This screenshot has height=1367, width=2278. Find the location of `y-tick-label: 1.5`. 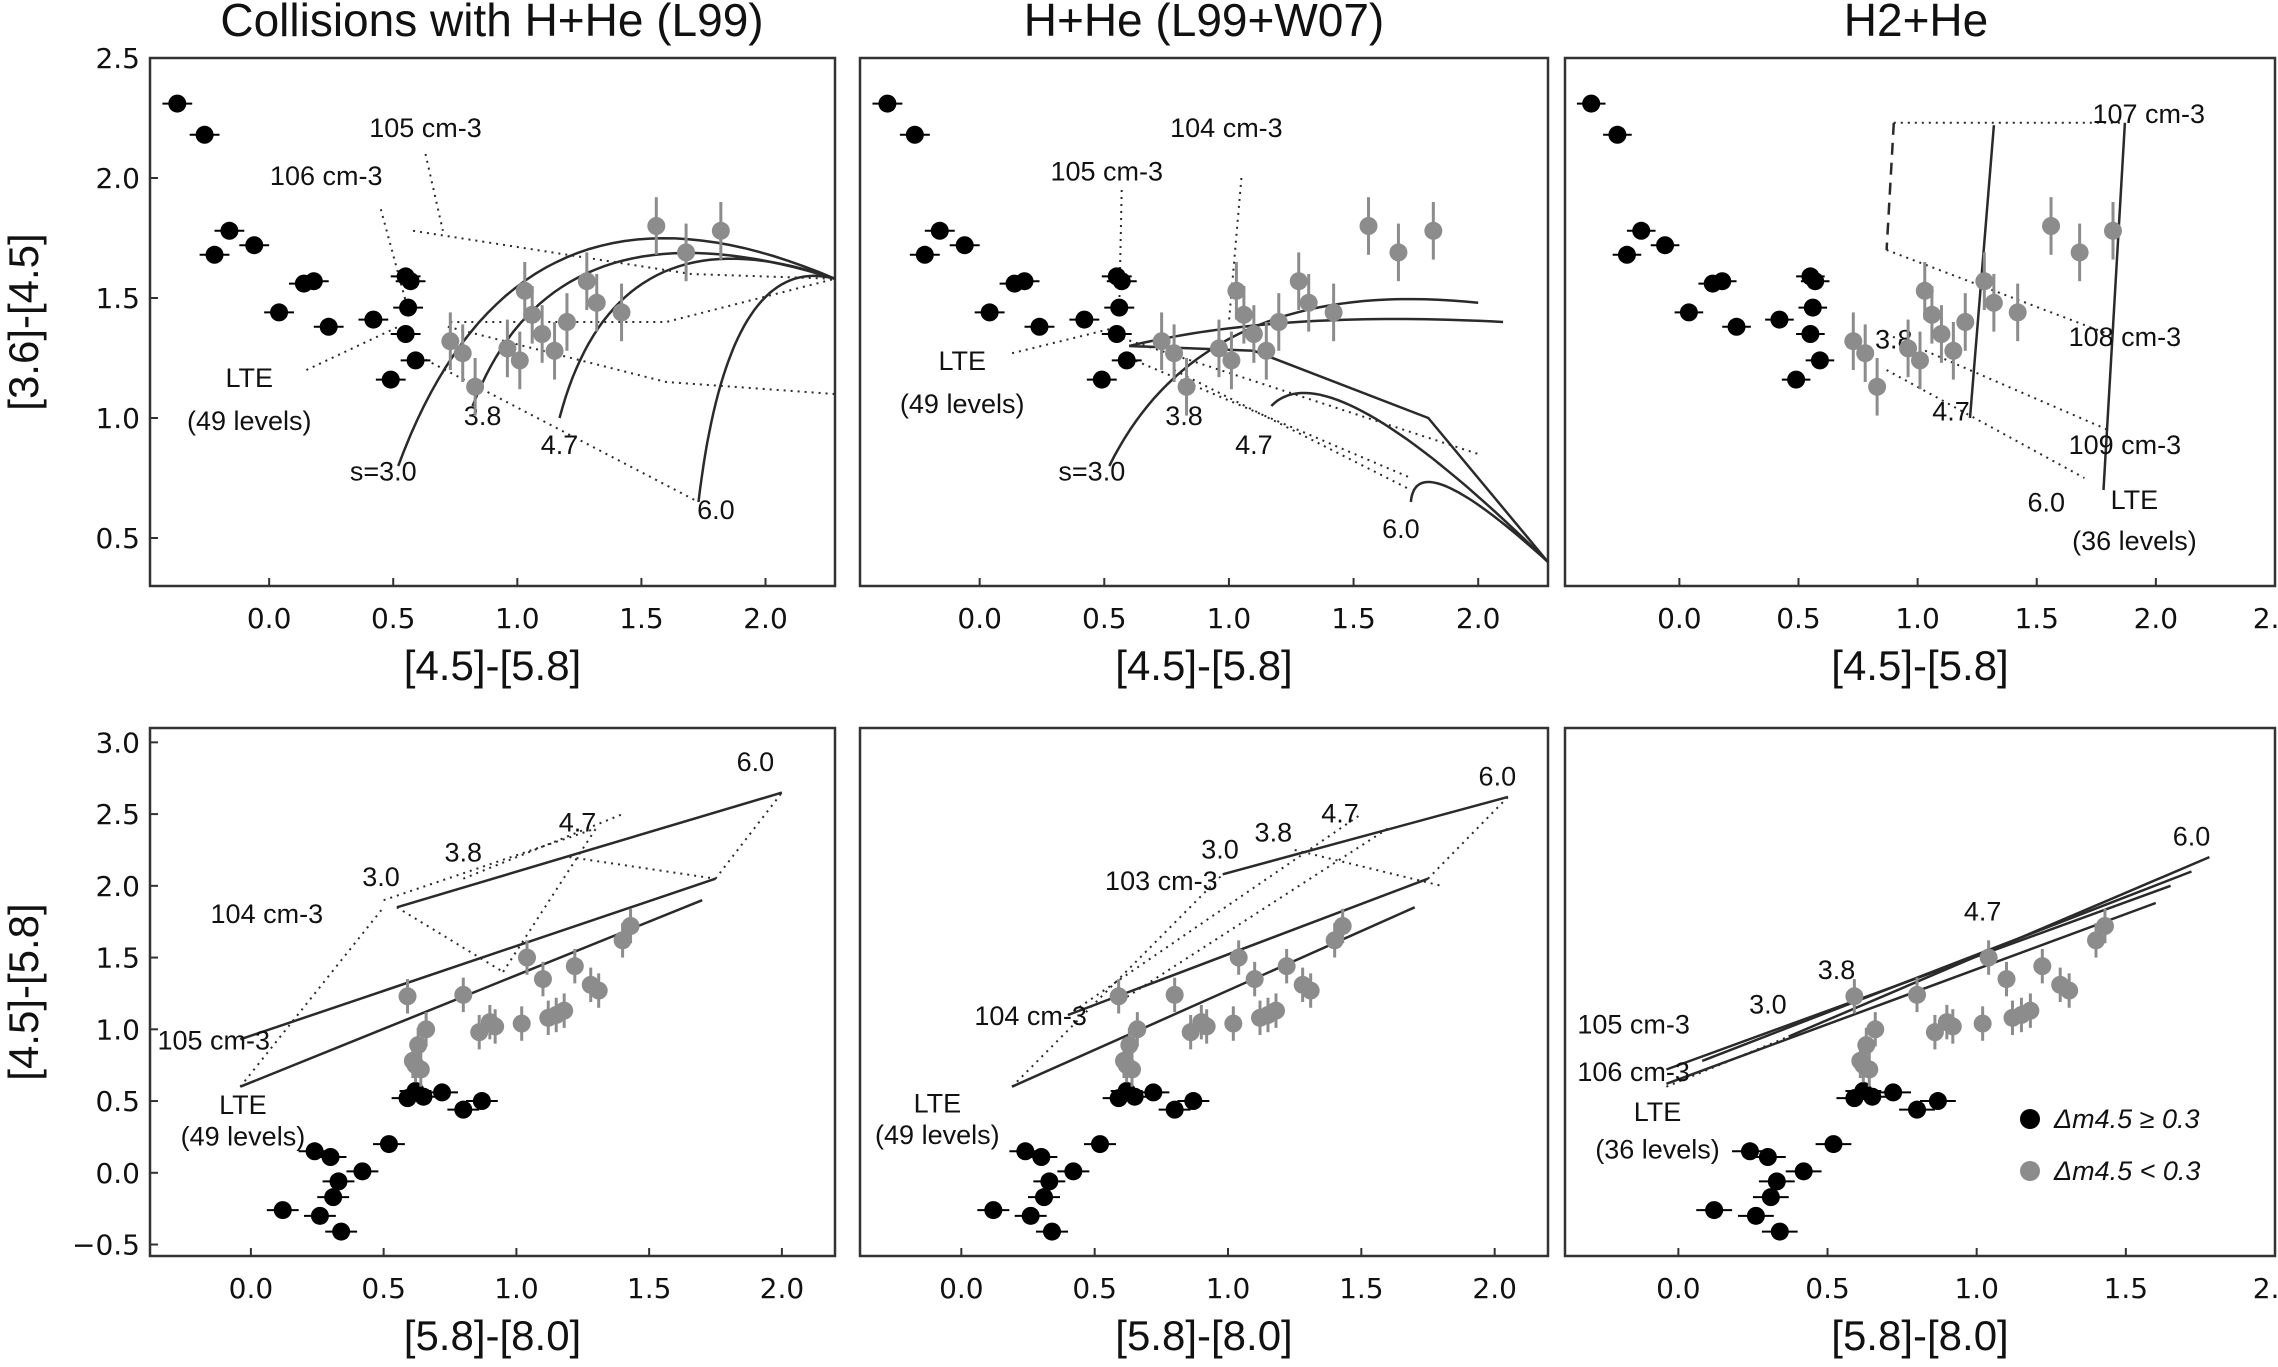

y-tick-label: 1.5 is located at coordinates (117, 298).